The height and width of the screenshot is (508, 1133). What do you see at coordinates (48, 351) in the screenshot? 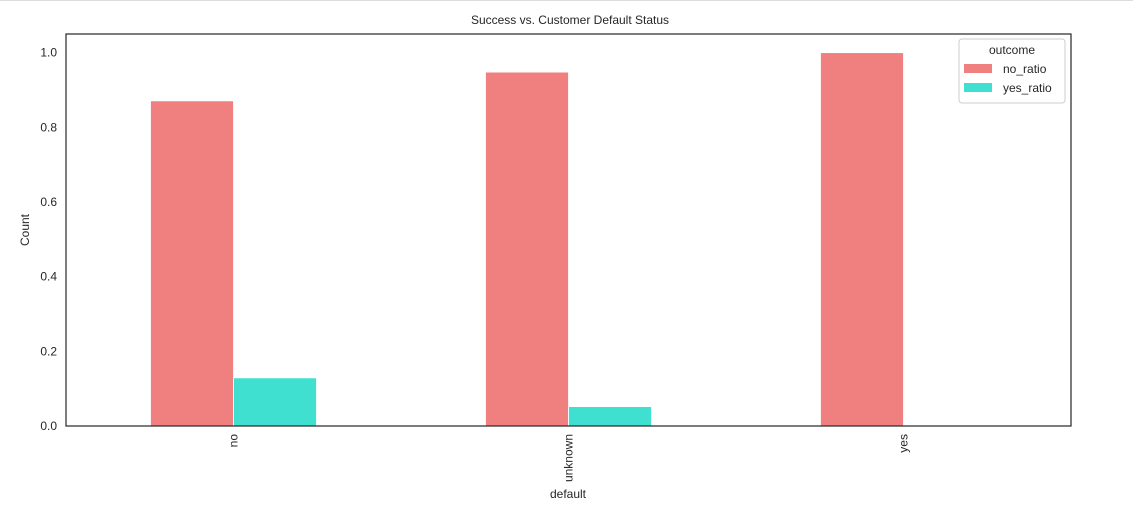
I see `y-tick-label: 0.2` at bounding box center [48, 351].